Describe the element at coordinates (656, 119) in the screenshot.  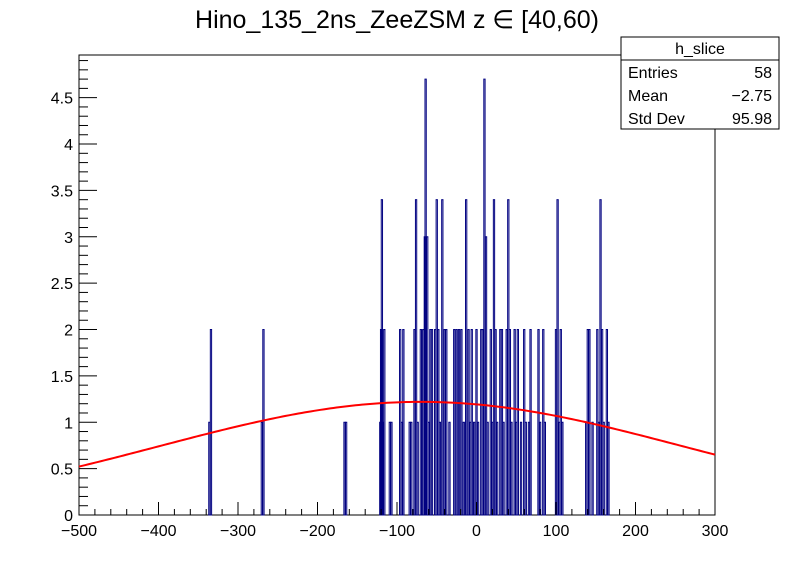
I see `stats-stddev-label: Std Dev` at that location.